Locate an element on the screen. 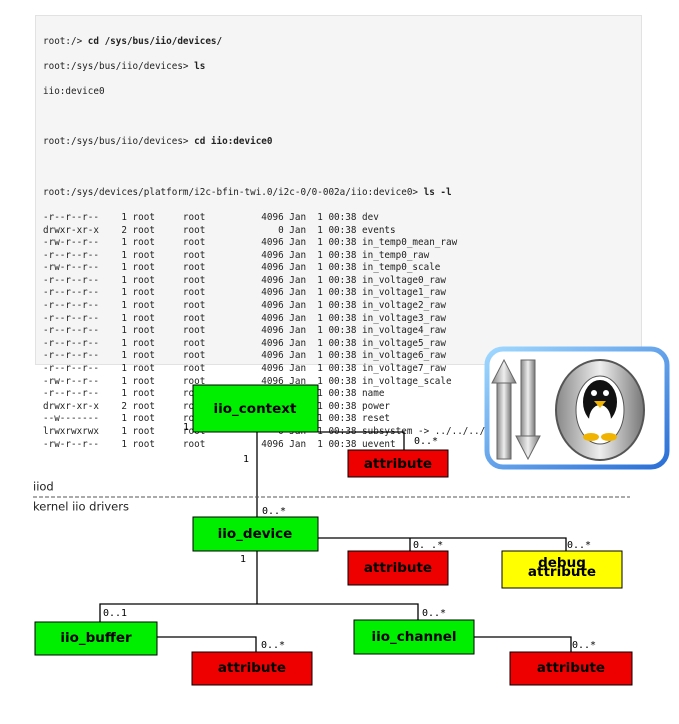  node-label: iio_buffer is located at coordinates (96, 638).